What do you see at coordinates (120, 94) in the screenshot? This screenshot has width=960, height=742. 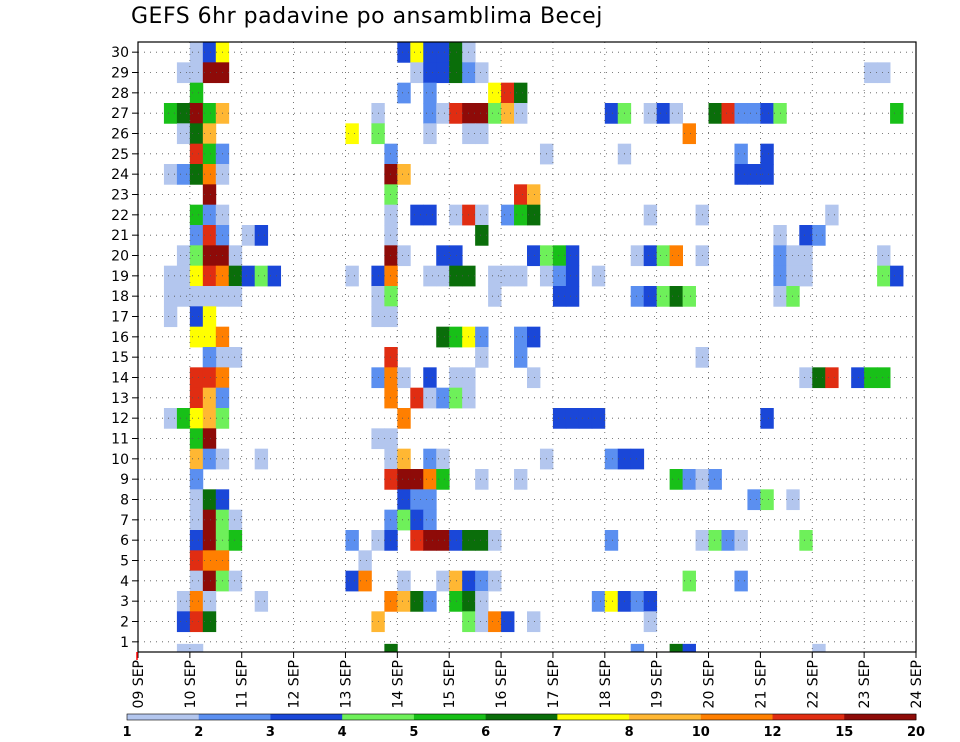 I see `y-tick-label: 28` at bounding box center [120, 94].